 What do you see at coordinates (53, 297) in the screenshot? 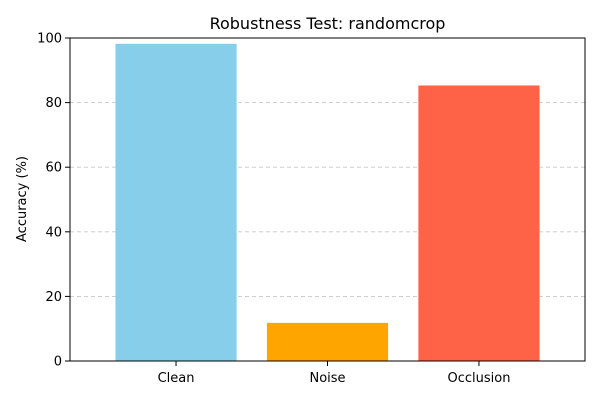
I see `y-tick-label: 20` at bounding box center [53, 297].